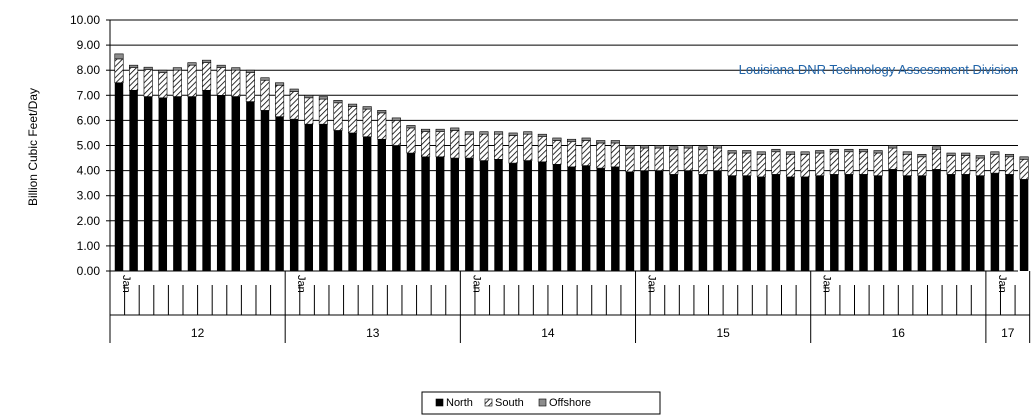 This screenshot has height=415, width=1032. I want to click on y-tick-label: 10.00, so click(85, 20).